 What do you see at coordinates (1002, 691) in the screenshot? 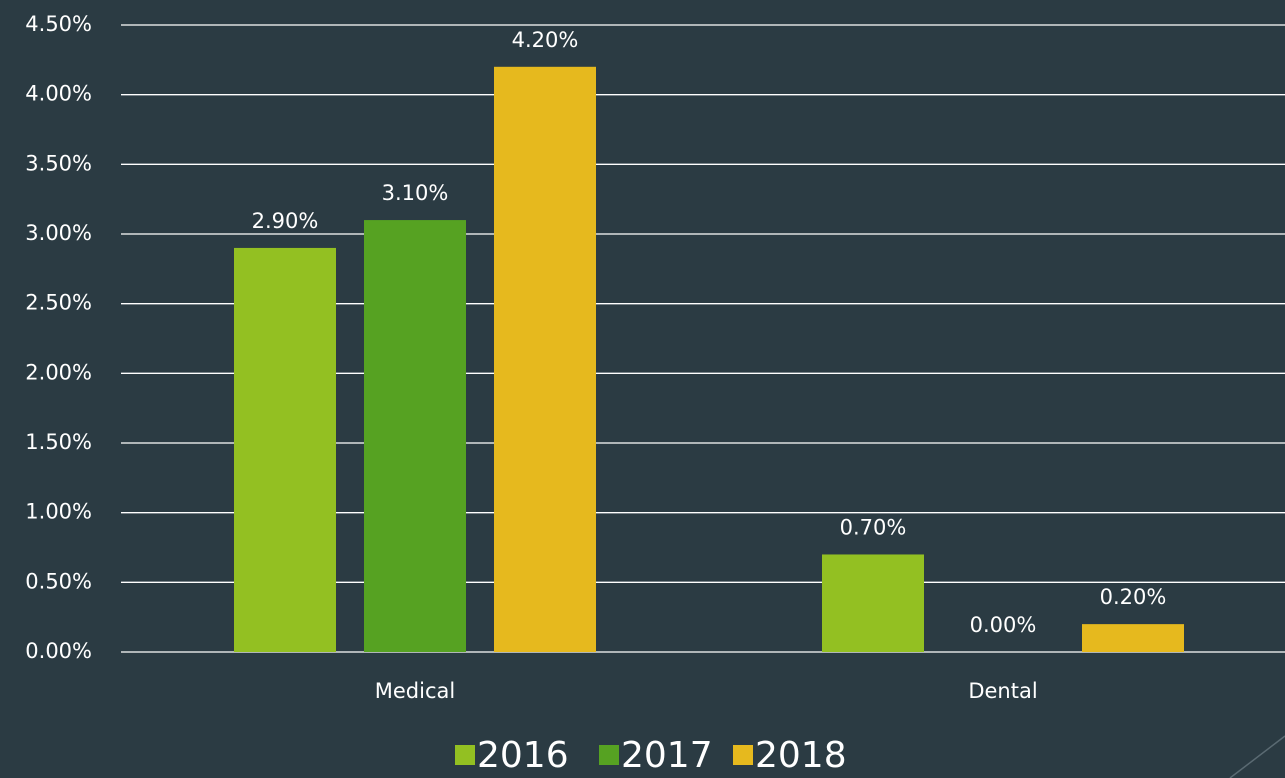
I see `x-tick-label: Dental` at bounding box center [1002, 691].